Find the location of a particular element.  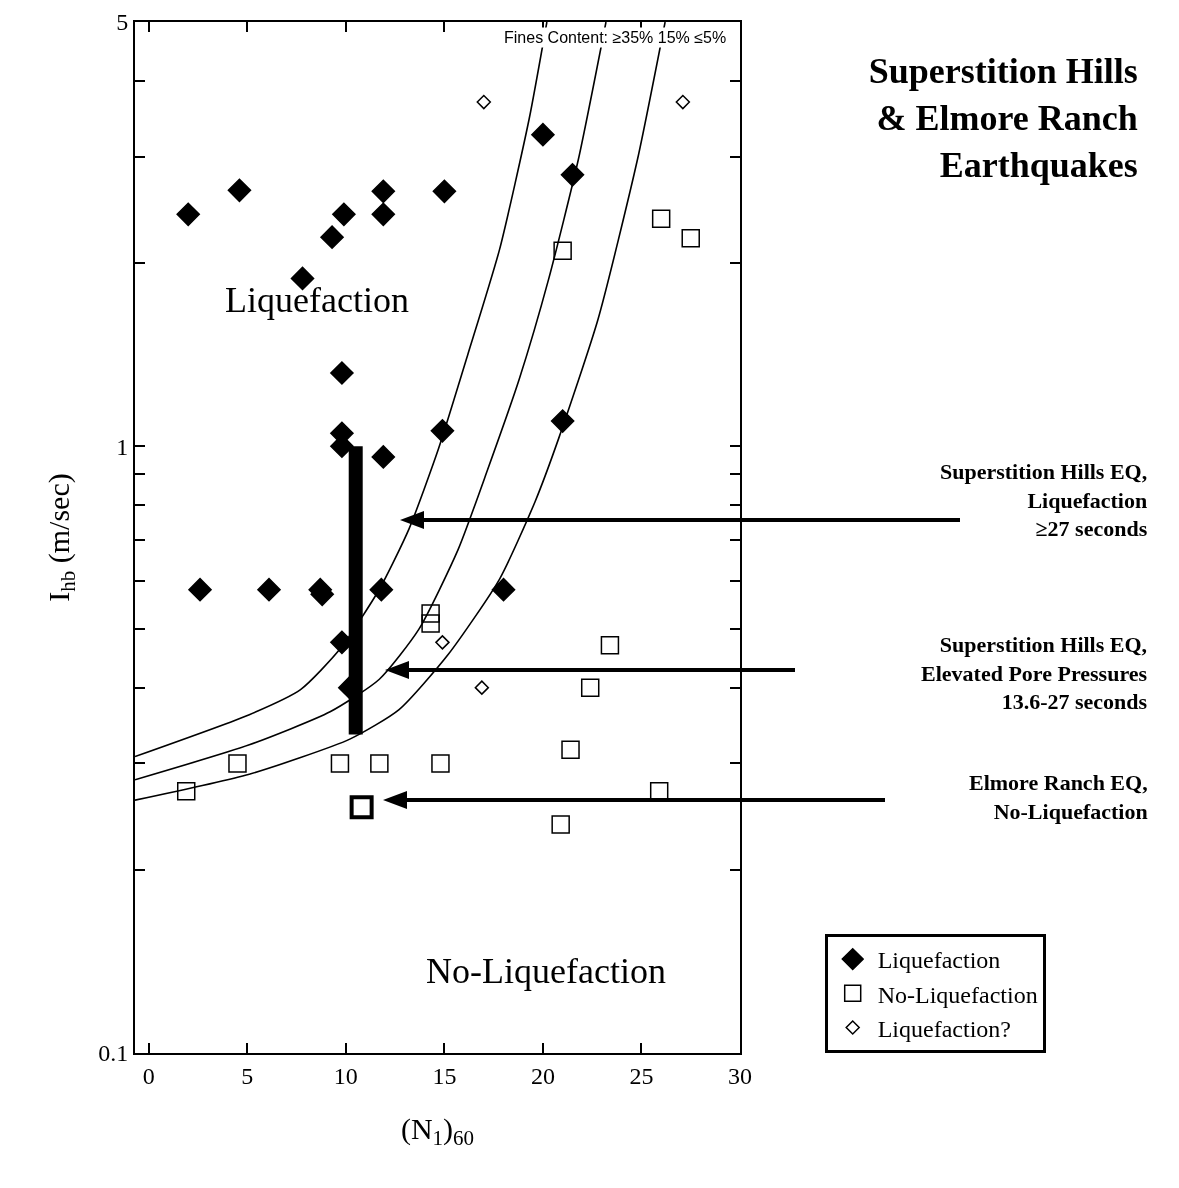

y-tick-label: 5 is located at coordinates (122, 22).